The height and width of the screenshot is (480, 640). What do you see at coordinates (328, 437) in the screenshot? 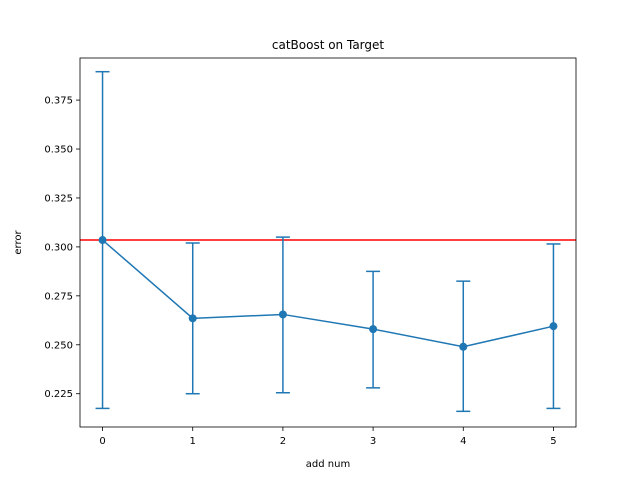
I see `x-axis: 0 1 2 3 4 5` at bounding box center [328, 437].